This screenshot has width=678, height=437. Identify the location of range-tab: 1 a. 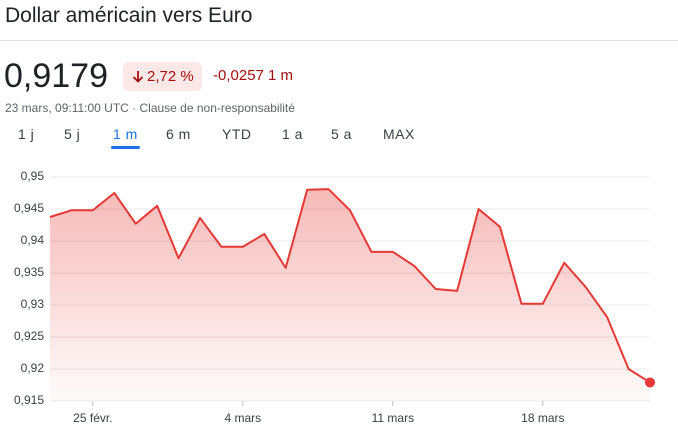
(292, 134).